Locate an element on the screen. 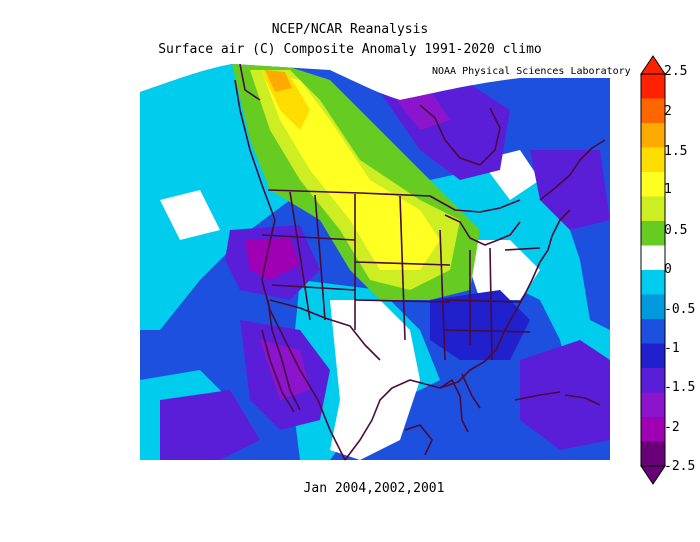  colorbar-label-1: 1 is located at coordinates (668, 189).